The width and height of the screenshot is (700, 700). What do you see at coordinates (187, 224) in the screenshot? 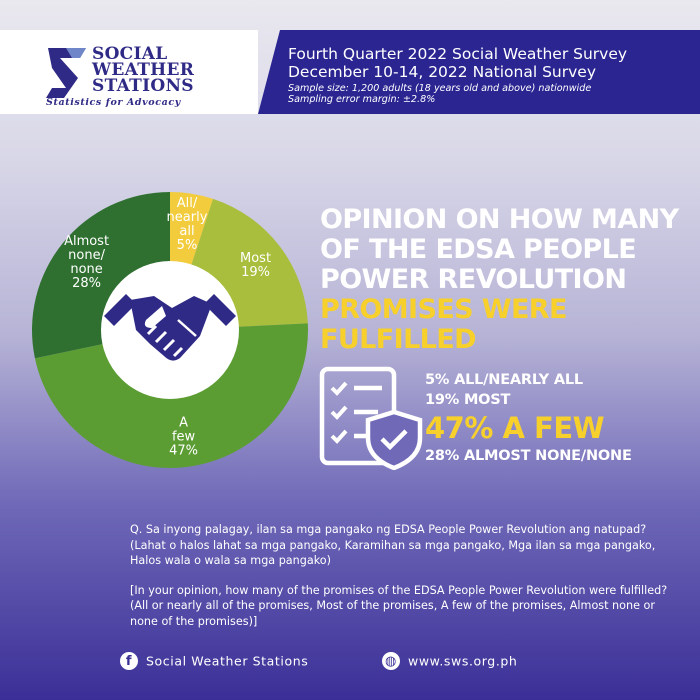
I see `donut-label-0: All/nearly all 5%` at bounding box center [187, 224].